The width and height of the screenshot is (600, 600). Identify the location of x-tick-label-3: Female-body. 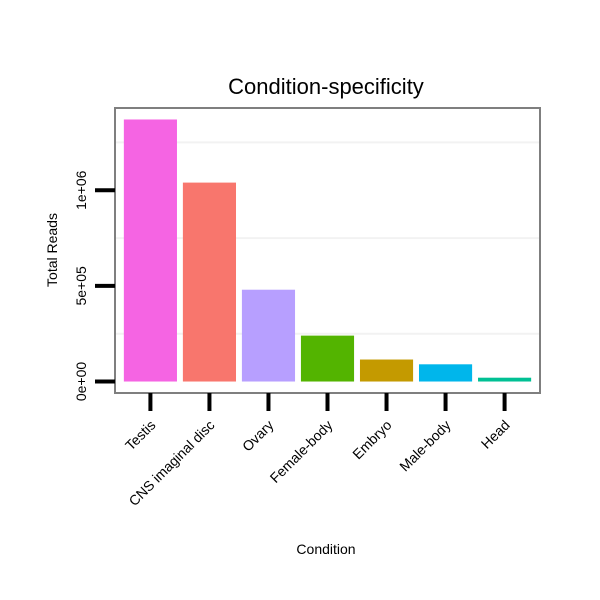
(301, 451).